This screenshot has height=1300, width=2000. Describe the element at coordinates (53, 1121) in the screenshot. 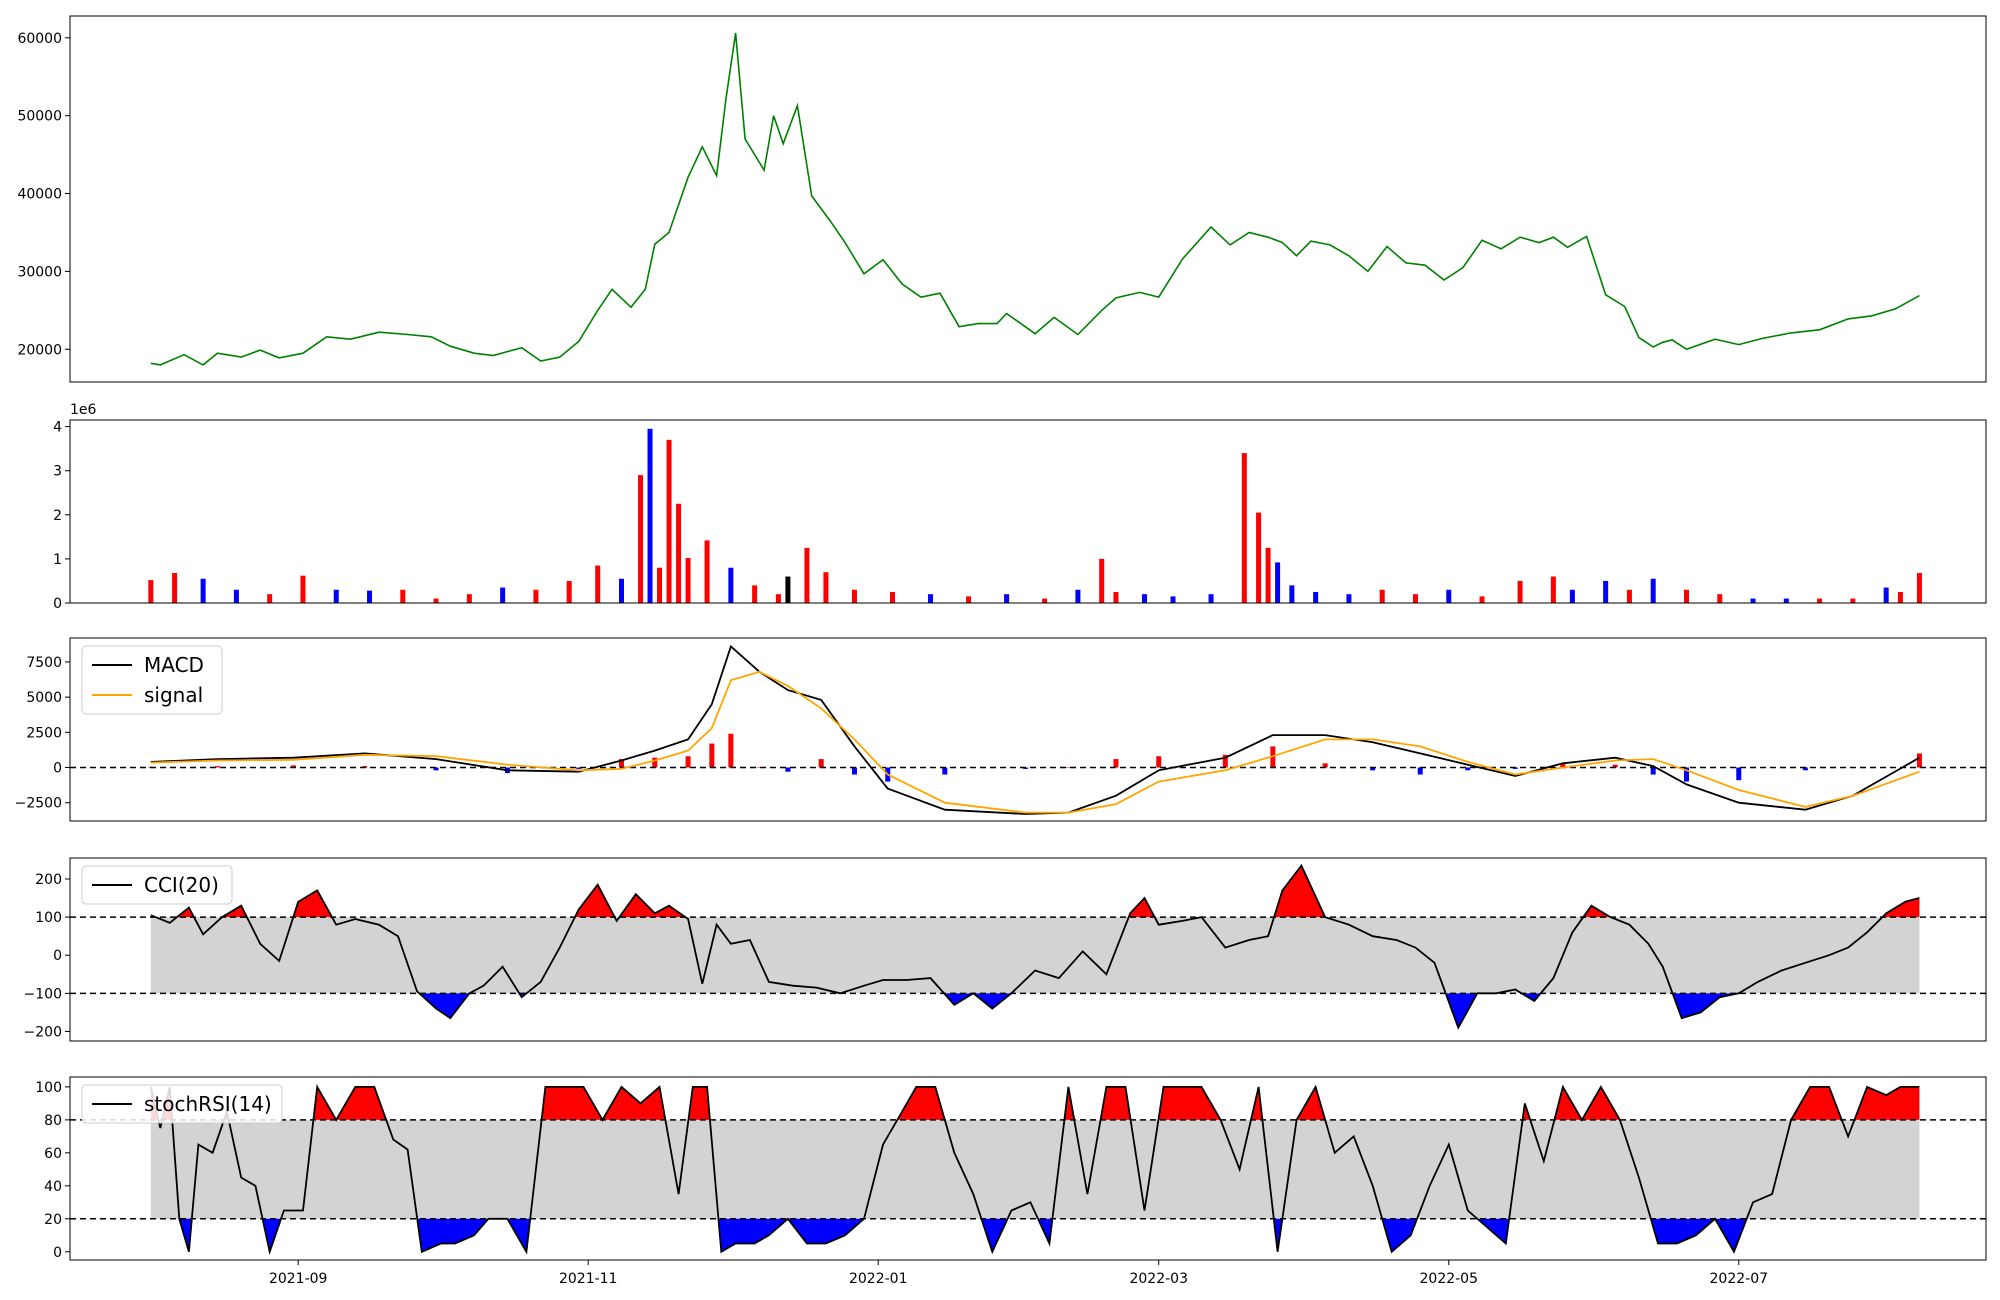

I see `stochrsi-y-tick-label: 80` at that location.